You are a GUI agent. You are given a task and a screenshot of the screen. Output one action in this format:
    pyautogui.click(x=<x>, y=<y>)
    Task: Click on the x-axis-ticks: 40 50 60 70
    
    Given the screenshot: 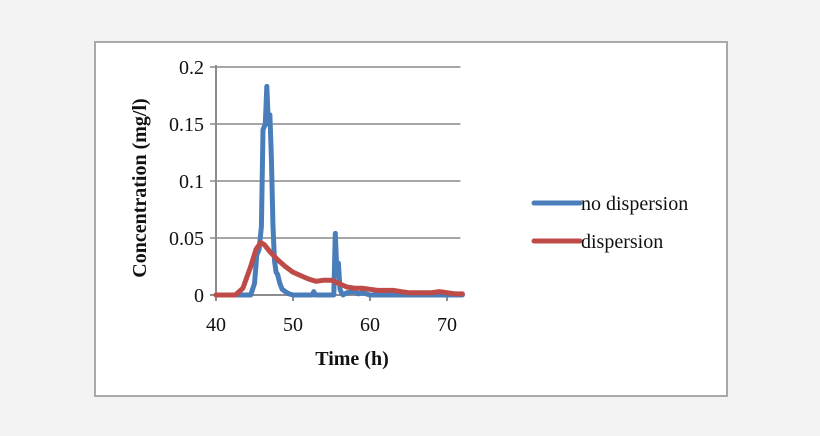 What is the action you would take?
    pyautogui.click(x=331, y=325)
    